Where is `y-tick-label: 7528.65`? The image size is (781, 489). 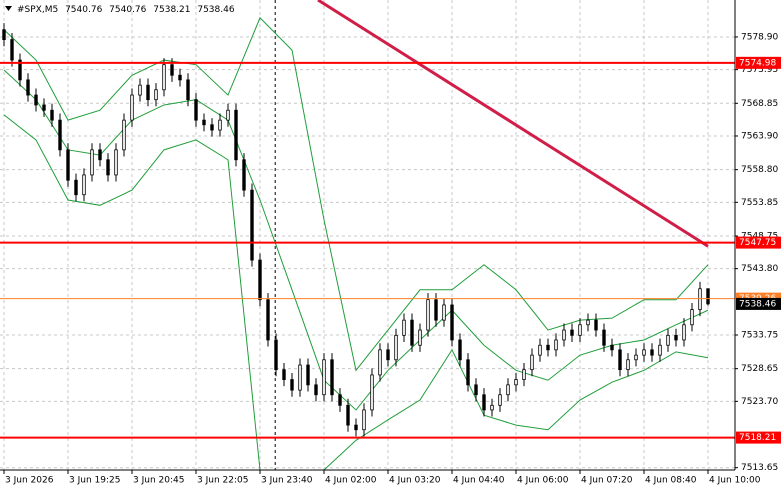 y-tick-label: 7528.65 is located at coordinates (759, 369).